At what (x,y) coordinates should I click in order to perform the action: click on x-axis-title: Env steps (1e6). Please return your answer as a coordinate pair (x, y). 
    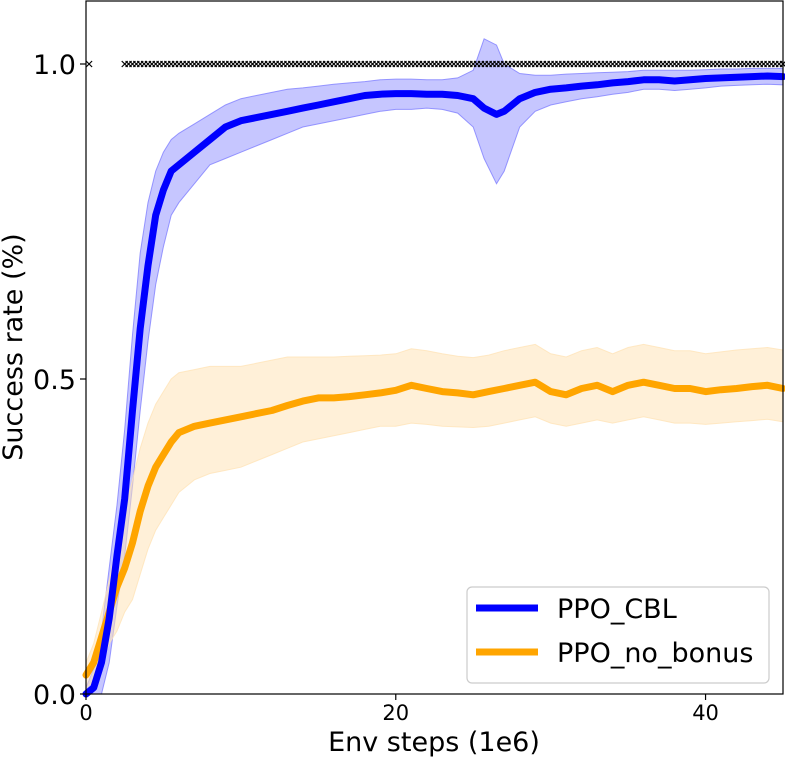
    Looking at the image, I should click on (434, 742).